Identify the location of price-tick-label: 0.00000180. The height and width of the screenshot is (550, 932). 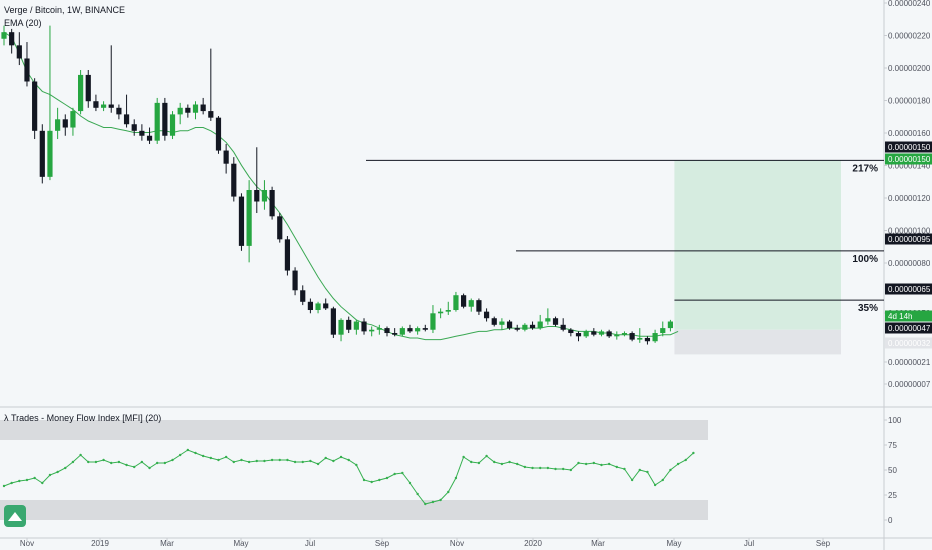
(909, 101).